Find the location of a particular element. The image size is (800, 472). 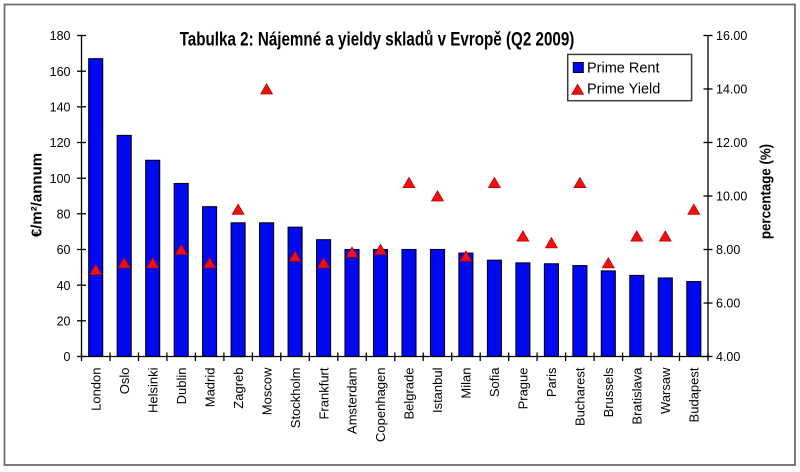

svg-text: 60 is located at coordinates (64, 250).